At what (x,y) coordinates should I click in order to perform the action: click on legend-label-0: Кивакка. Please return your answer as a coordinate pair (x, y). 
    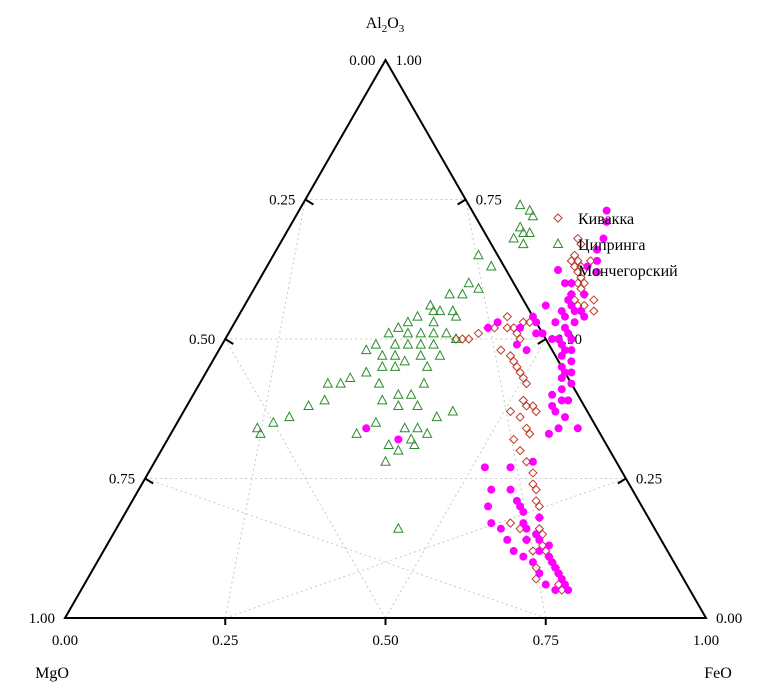
    Looking at the image, I should click on (606, 219).